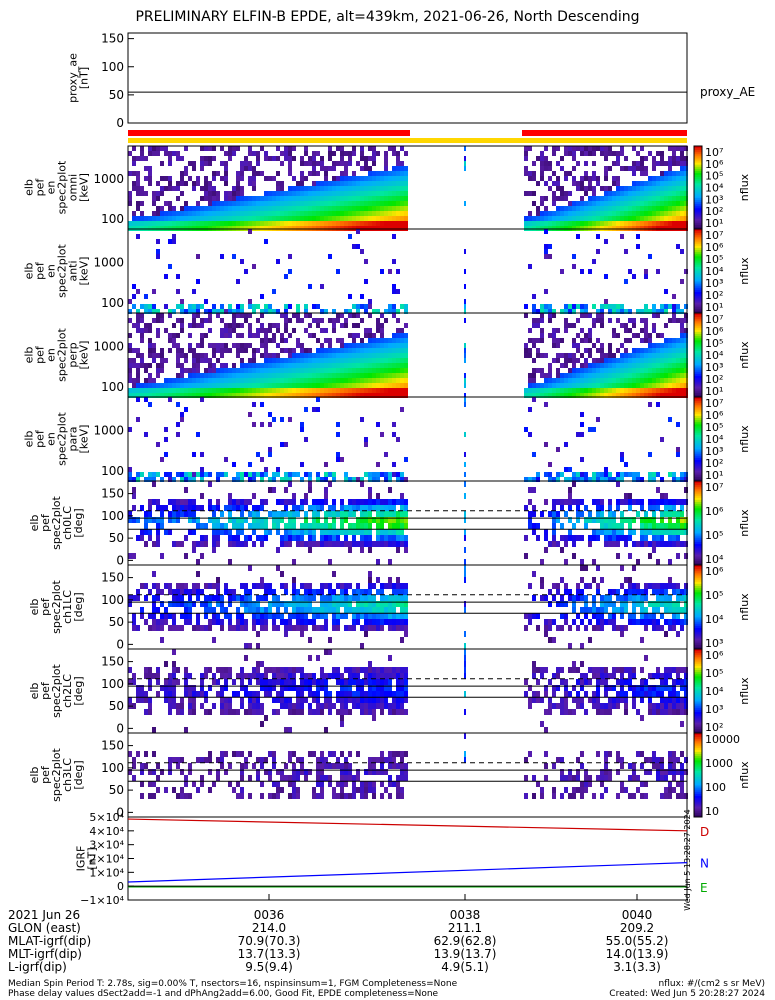 This screenshot has width=775, height=1000. What do you see at coordinates (744, 607) in the screenshot?
I see `colorbar-label: nflux` at bounding box center [744, 607].